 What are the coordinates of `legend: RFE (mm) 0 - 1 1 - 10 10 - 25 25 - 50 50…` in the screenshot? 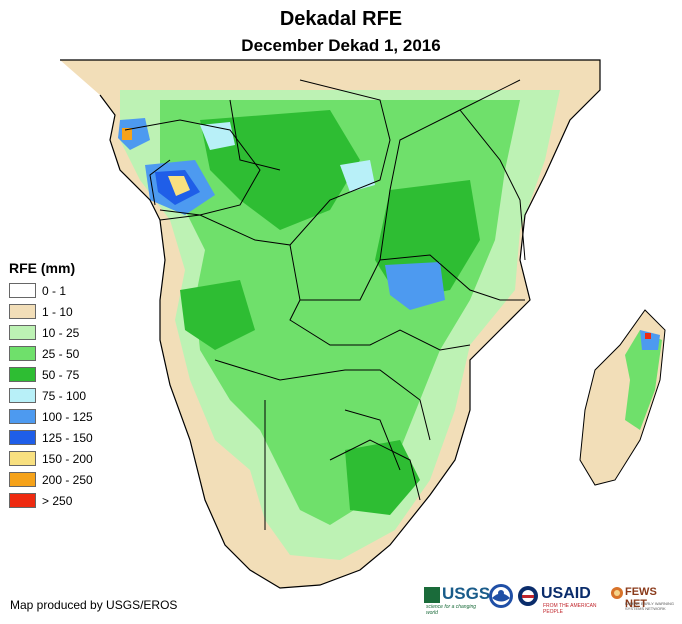 It's located at (51, 385).